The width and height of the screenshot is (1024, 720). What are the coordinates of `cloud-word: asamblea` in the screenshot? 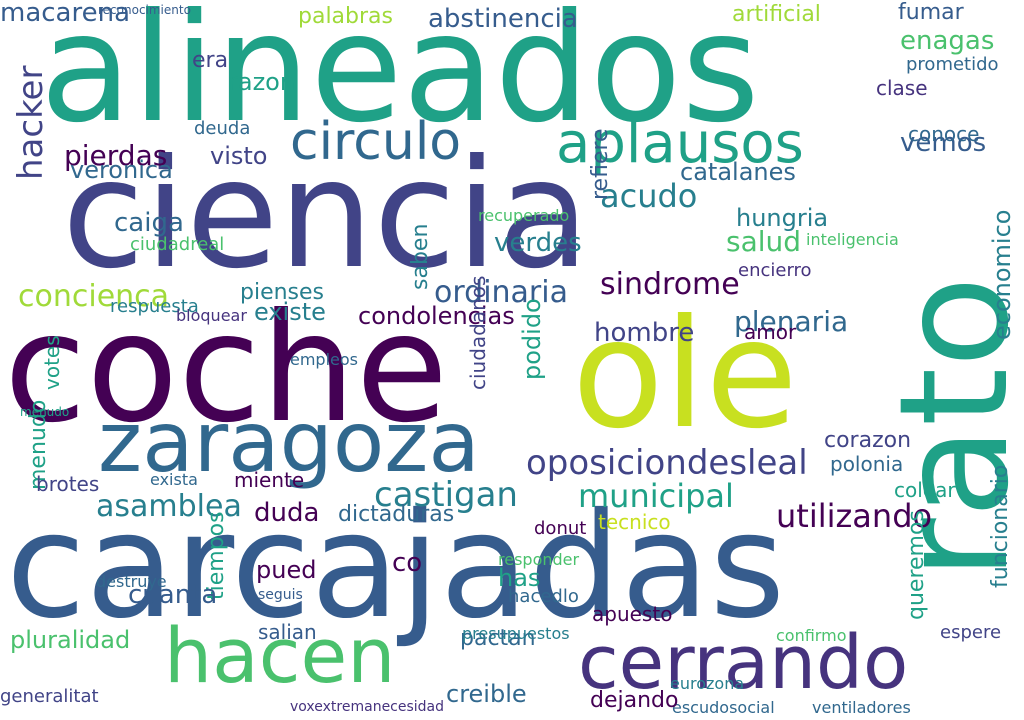 It's located at (169, 506).